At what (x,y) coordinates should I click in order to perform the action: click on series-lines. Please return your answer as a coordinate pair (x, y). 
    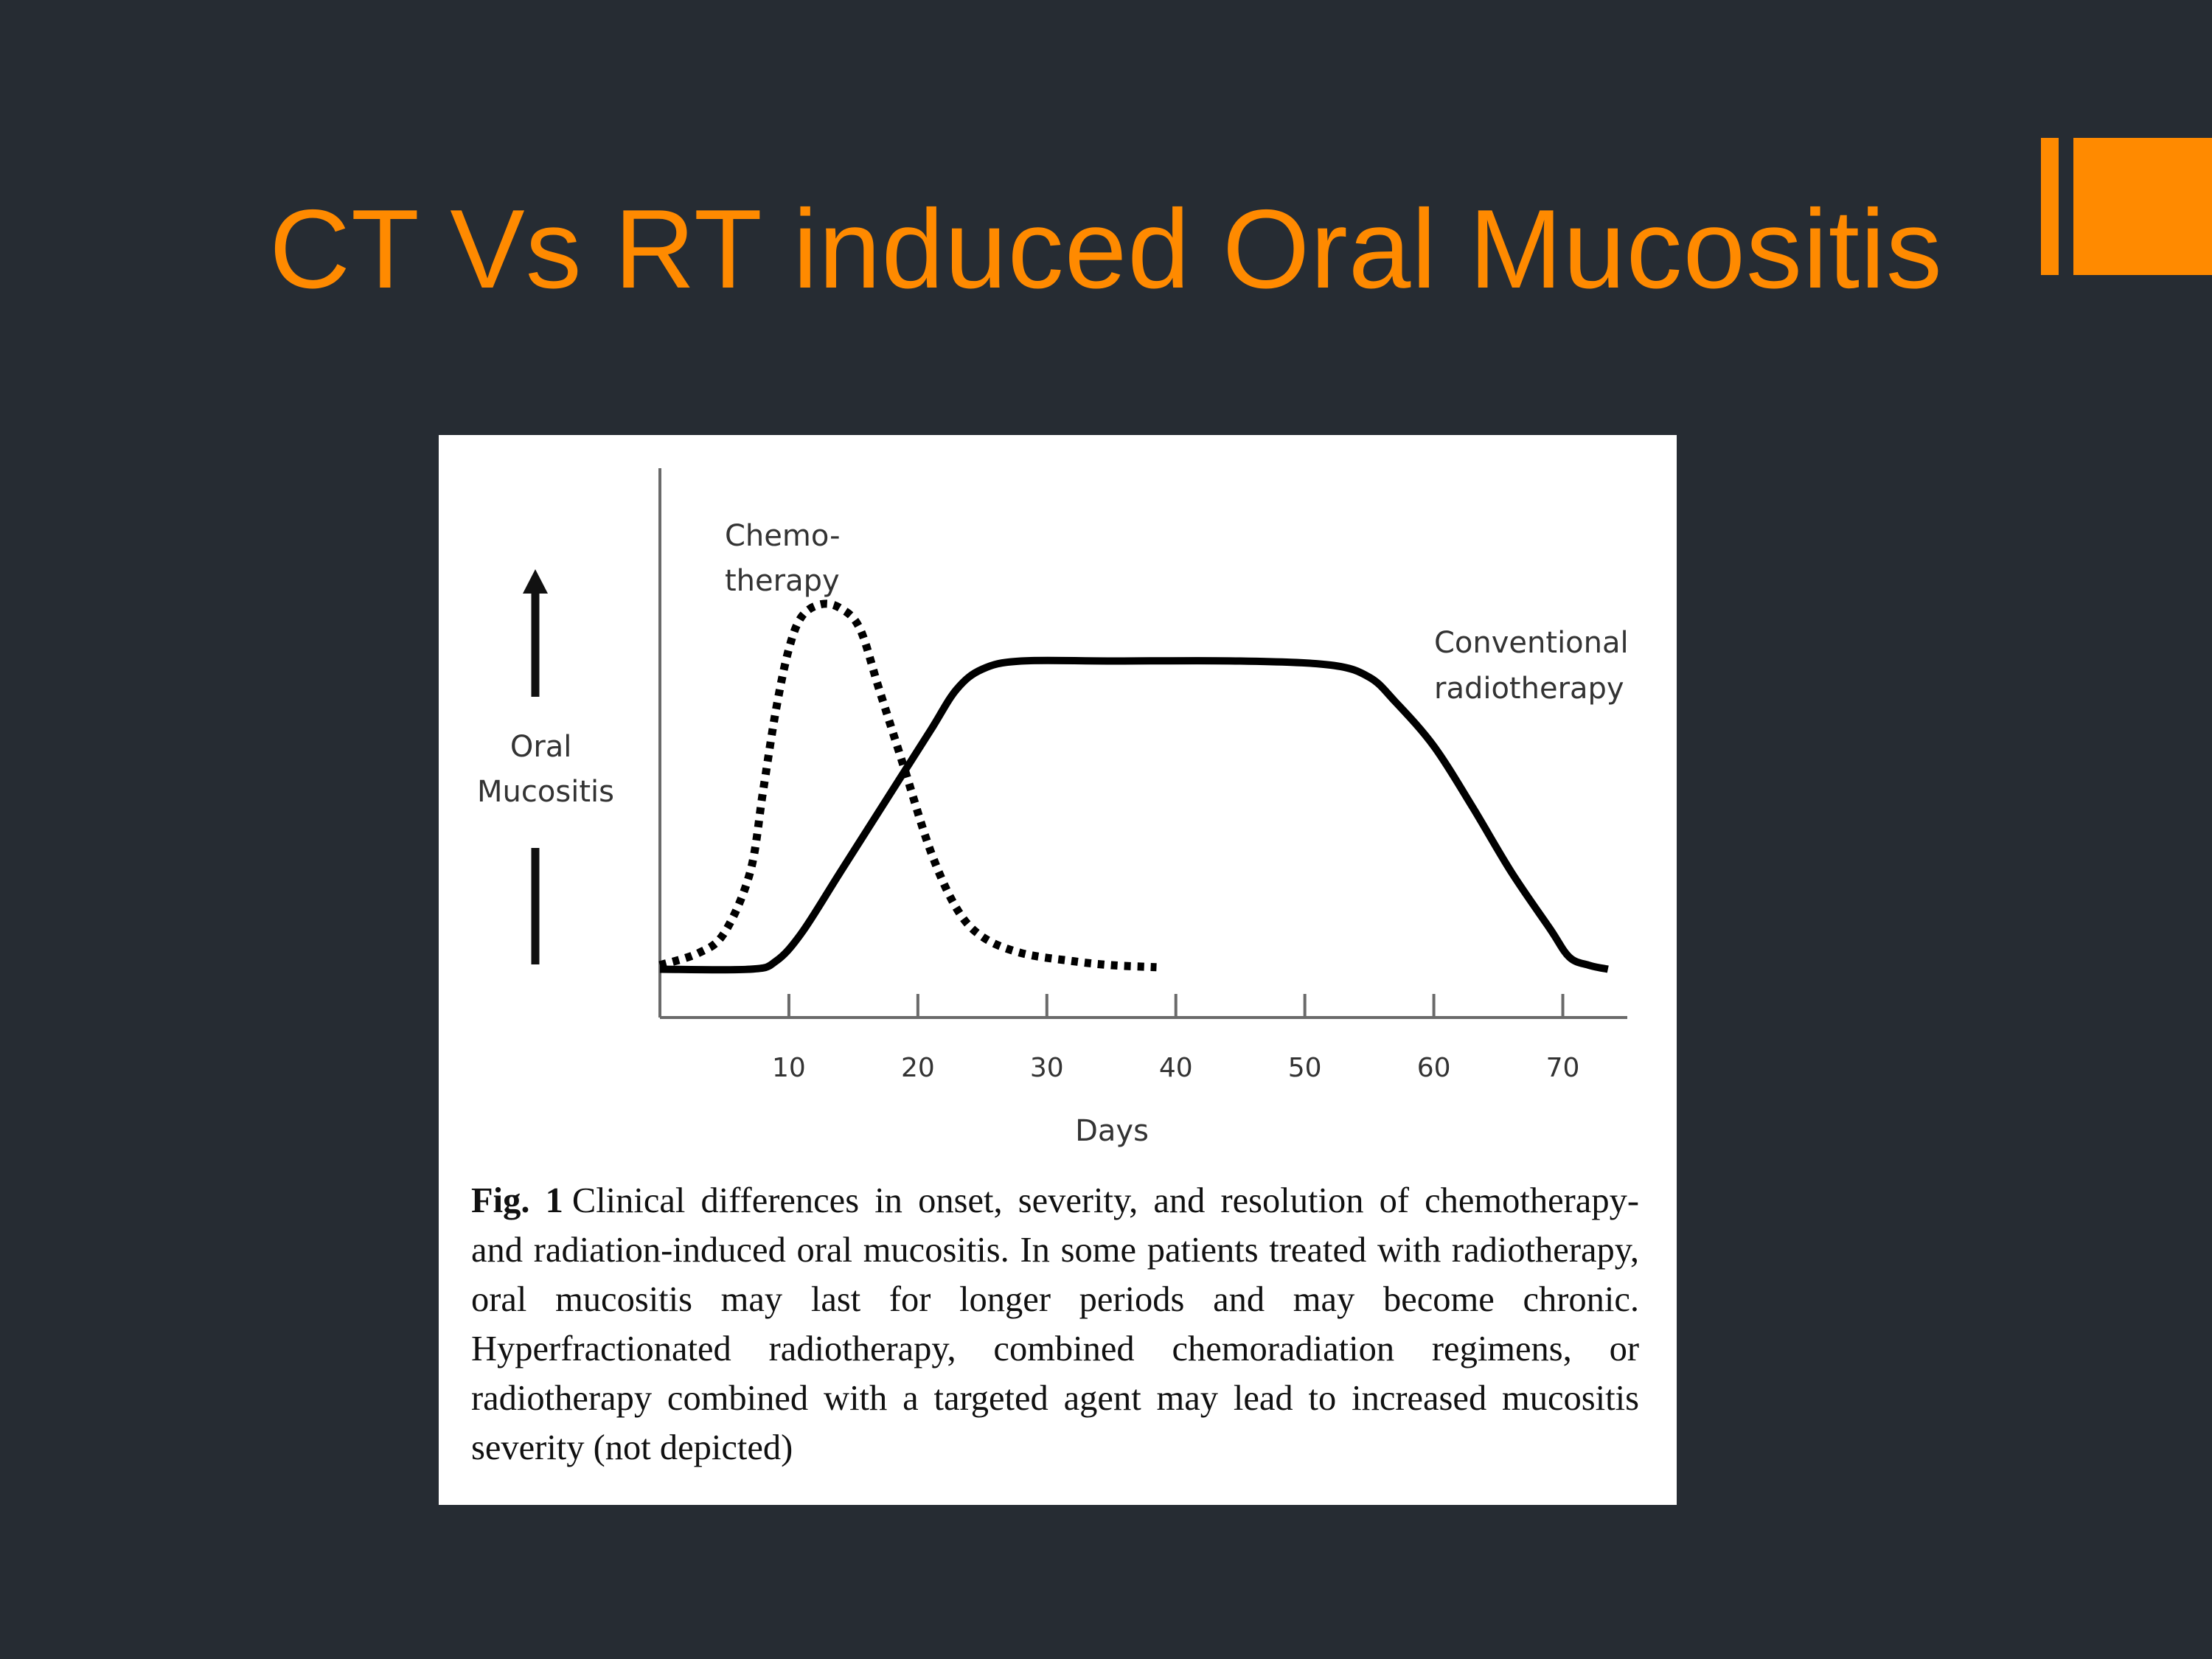
    Looking at the image, I should click on (1133, 786).